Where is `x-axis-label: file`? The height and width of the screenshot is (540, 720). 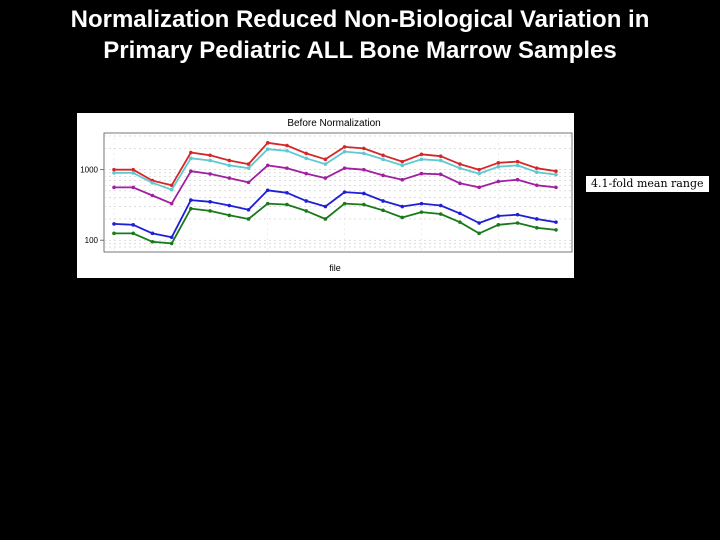
x-axis-label: file is located at coordinates (335, 268).